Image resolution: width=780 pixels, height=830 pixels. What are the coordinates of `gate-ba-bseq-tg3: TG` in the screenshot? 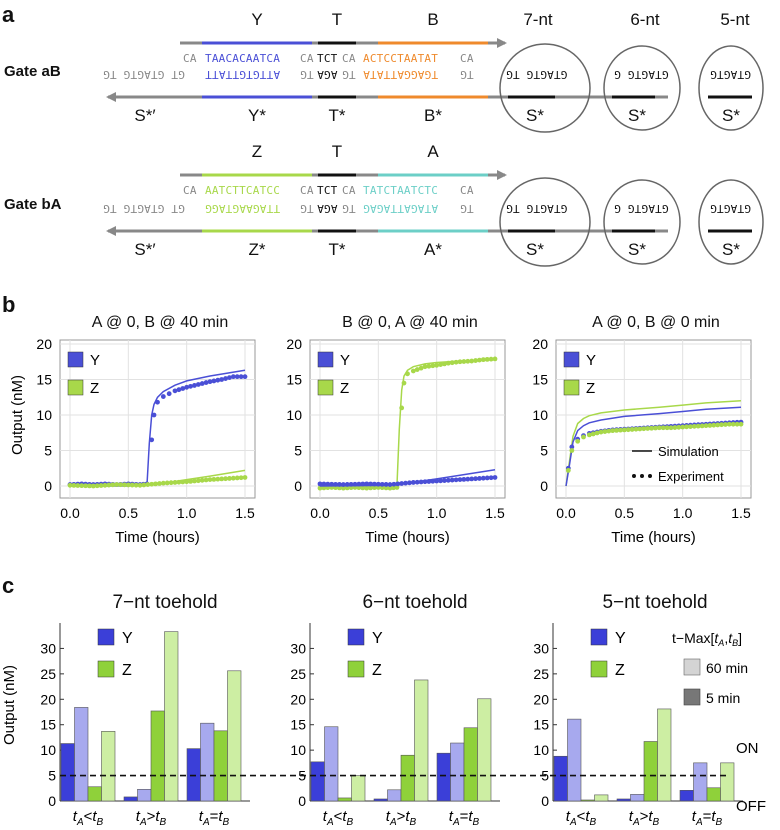 It's located at (467, 208).